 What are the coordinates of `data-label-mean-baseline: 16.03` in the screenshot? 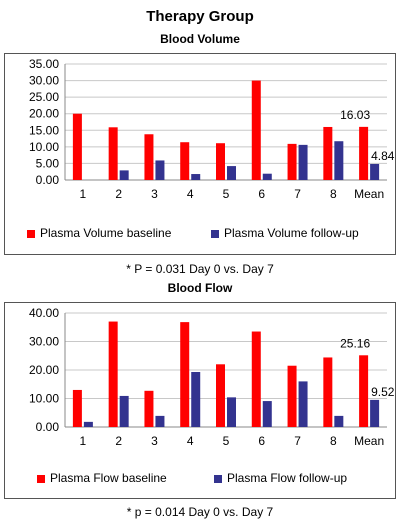 It's located at (355, 115).